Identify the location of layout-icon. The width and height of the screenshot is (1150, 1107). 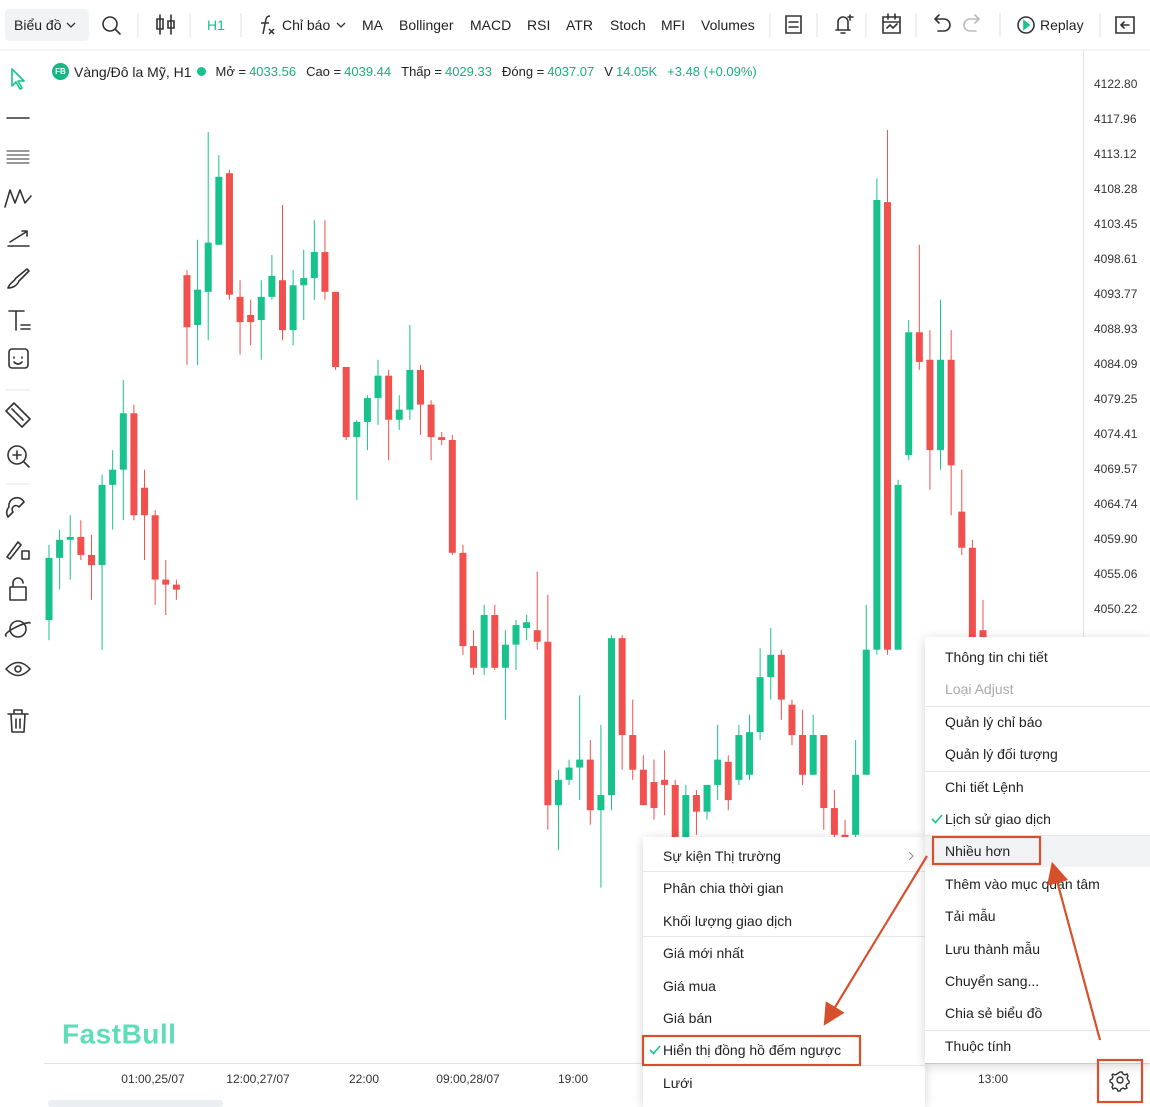
(793, 24).